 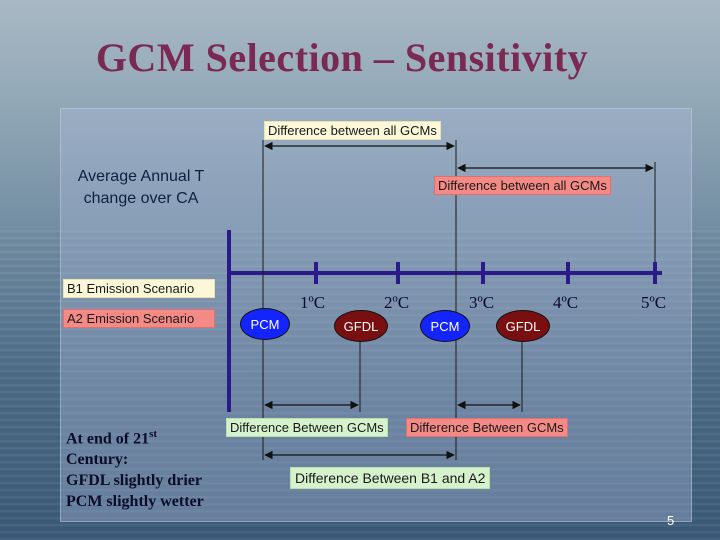 I want to click on tick-label-3: 3ºC, so click(x=482, y=302).